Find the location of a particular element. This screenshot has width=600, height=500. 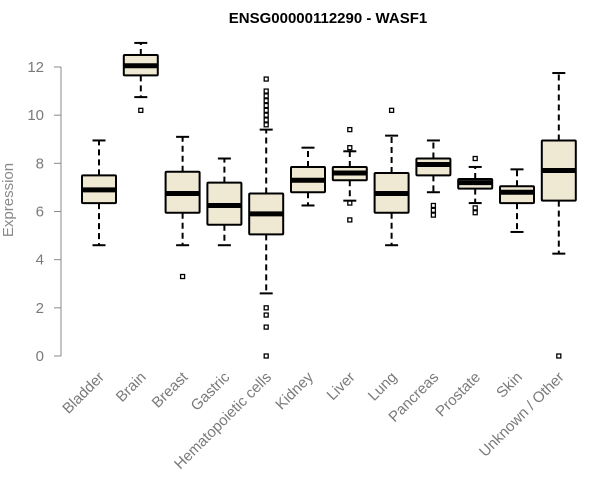

y-tick-label: 6 is located at coordinates (40, 212).